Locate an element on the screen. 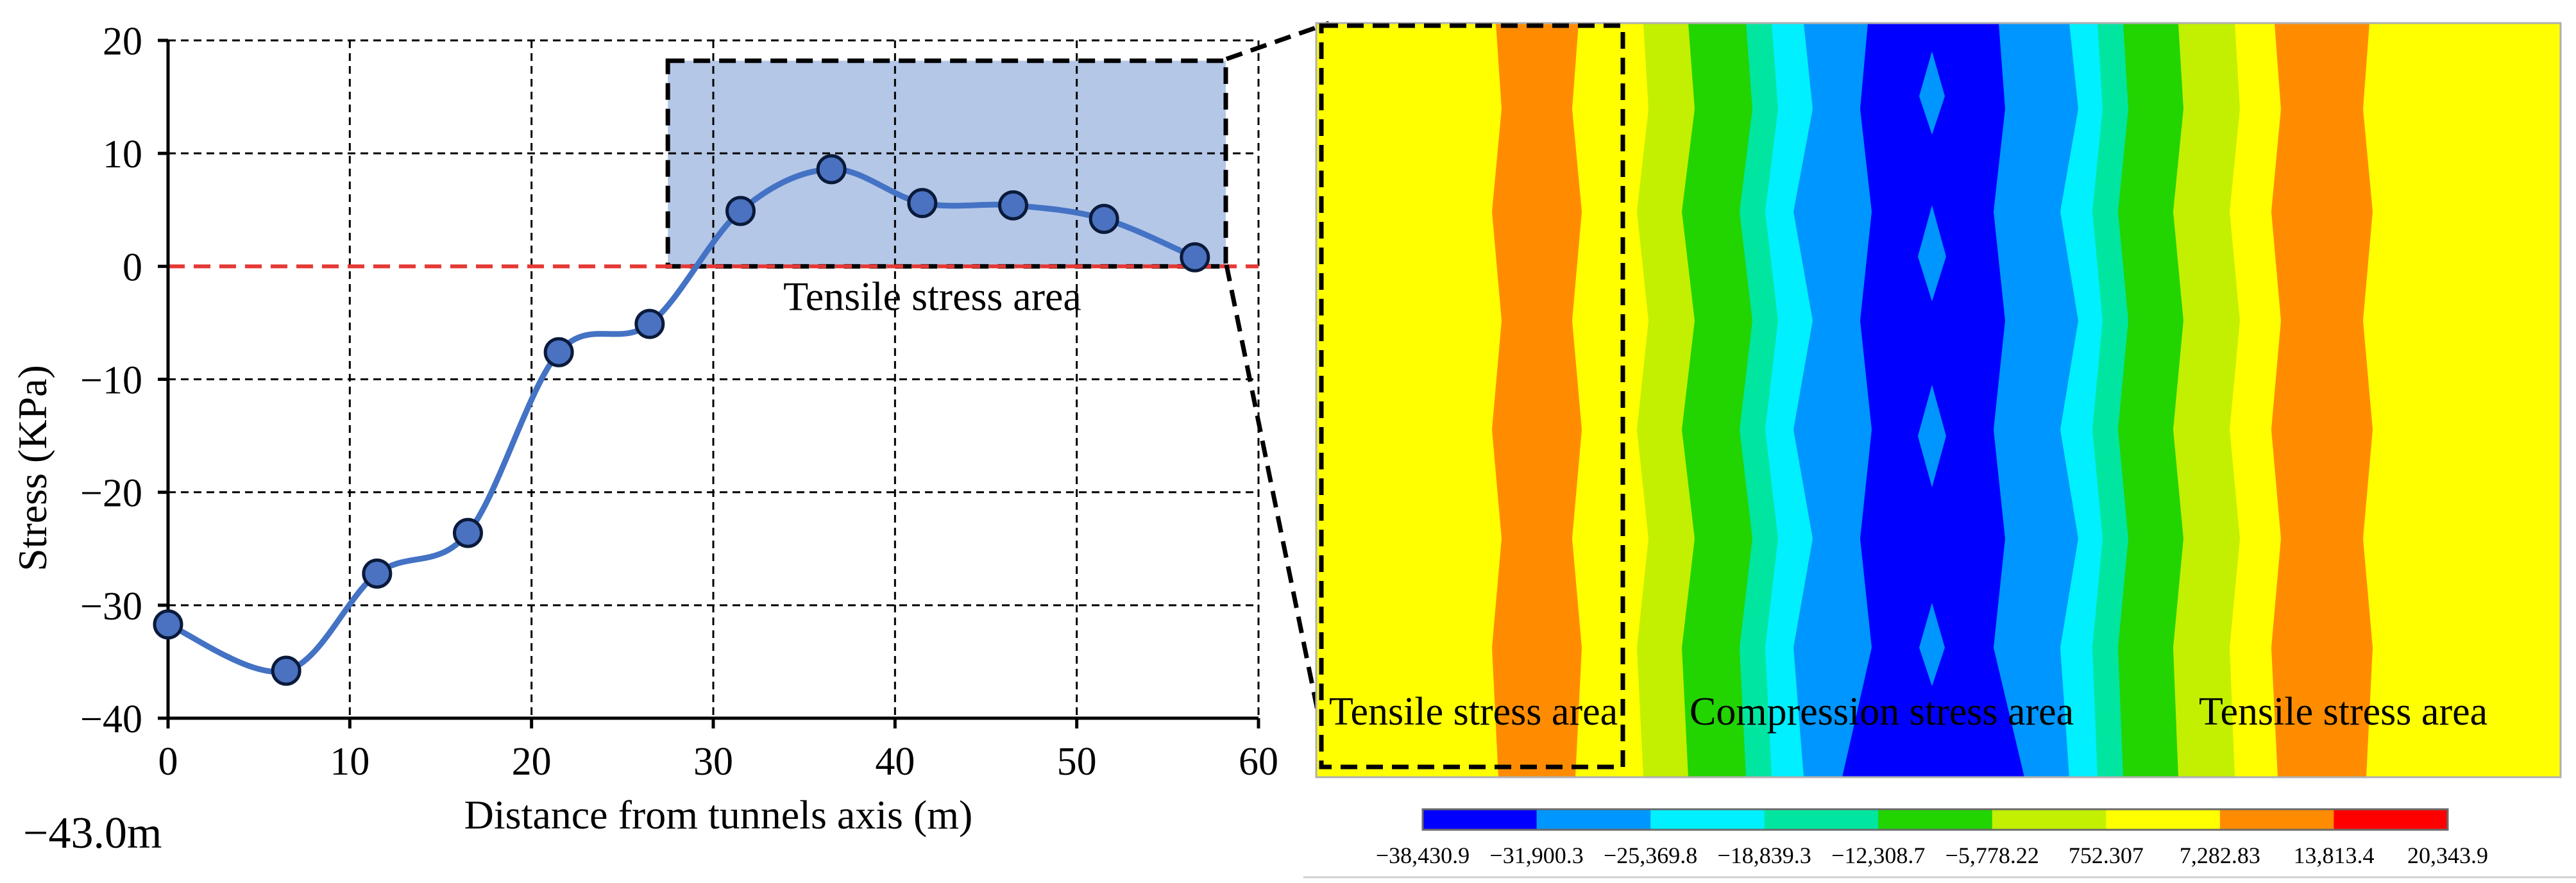 The height and width of the screenshot is (883, 2576). colorbar-label: −5,778.22 is located at coordinates (1992, 855).